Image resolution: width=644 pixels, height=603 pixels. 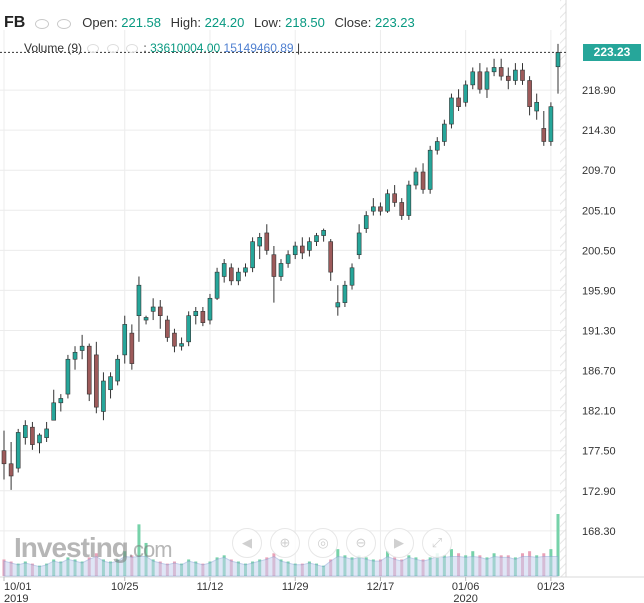 I want to click on low-value: 218.50, so click(x=305, y=22).